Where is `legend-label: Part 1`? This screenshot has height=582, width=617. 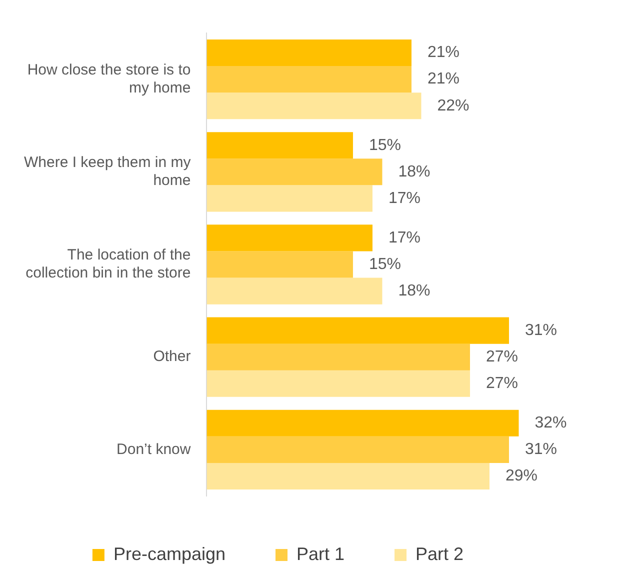 legend-label: Part 1 is located at coordinates (320, 554).